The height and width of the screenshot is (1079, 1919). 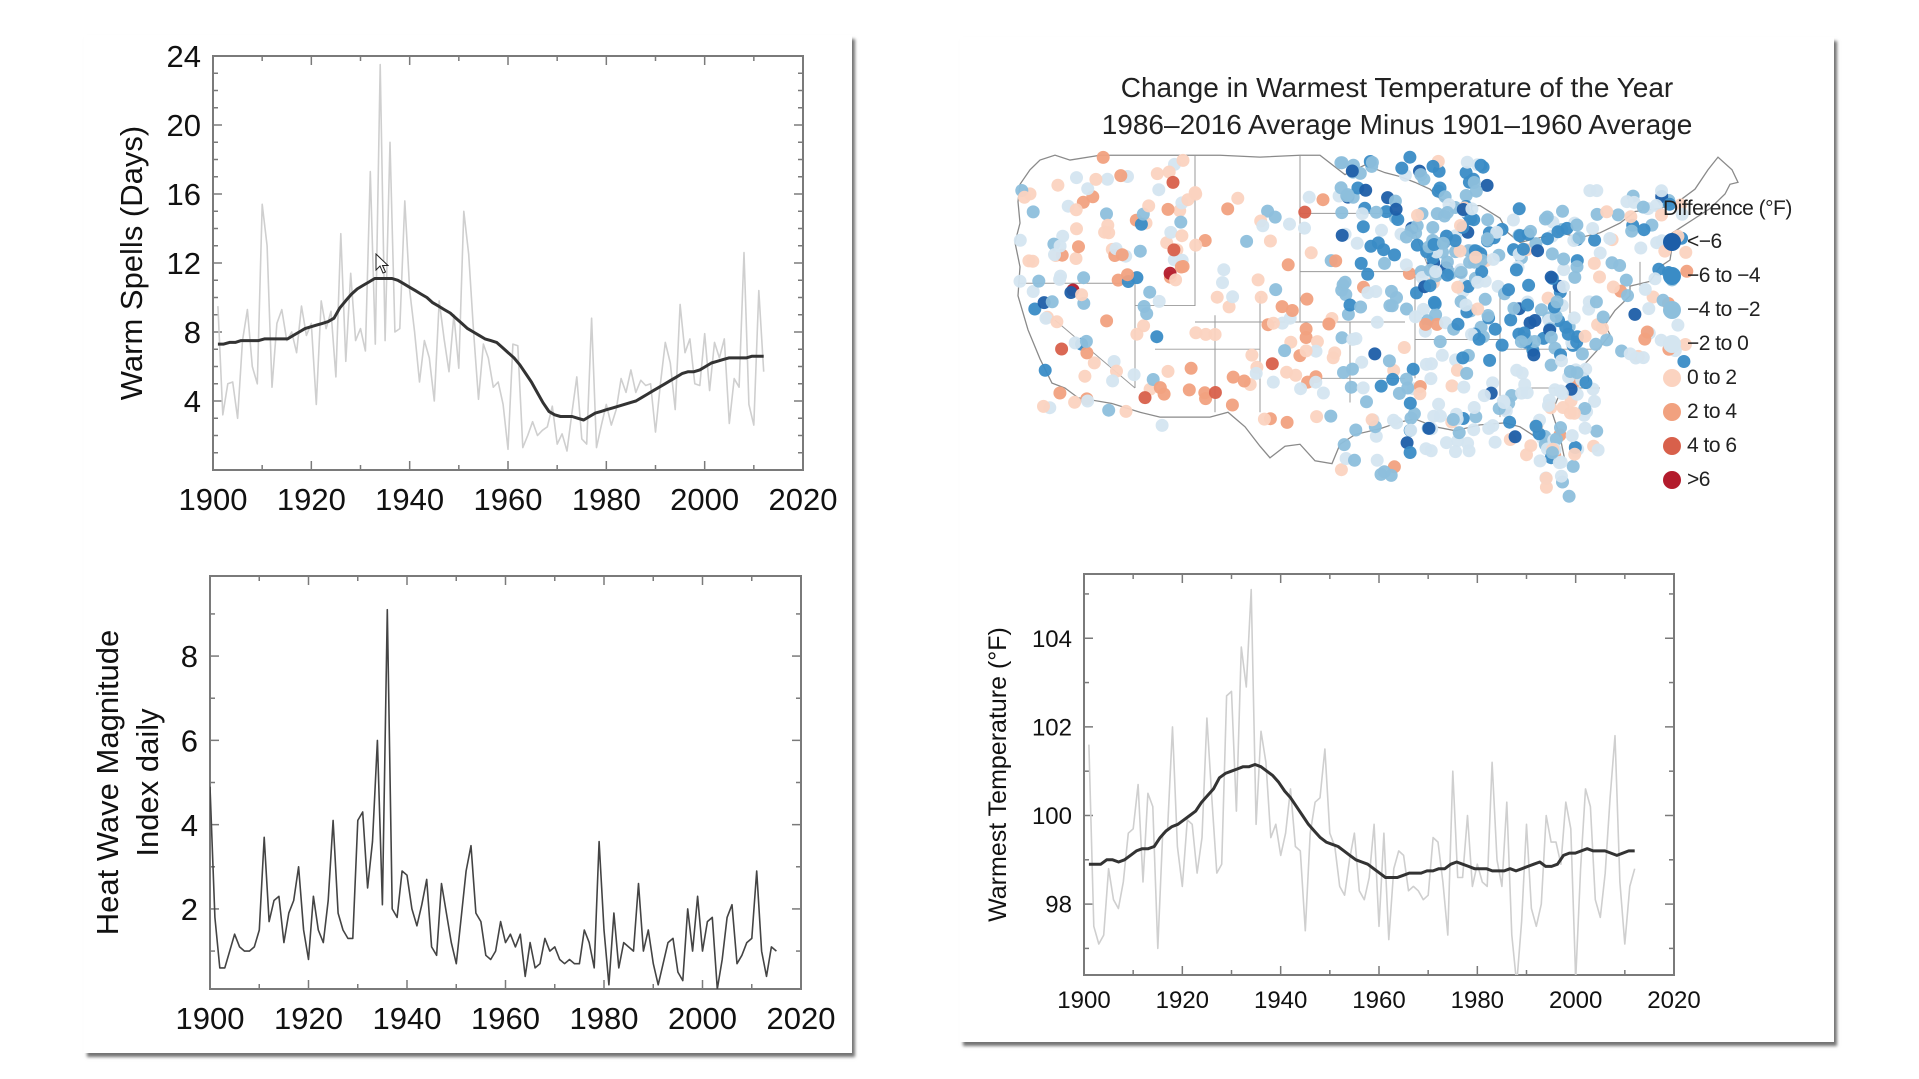 What do you see at coordinates (189, 741) in the screenshot?
I see `y-tick-label: 6` at bounding box center [189, 741].